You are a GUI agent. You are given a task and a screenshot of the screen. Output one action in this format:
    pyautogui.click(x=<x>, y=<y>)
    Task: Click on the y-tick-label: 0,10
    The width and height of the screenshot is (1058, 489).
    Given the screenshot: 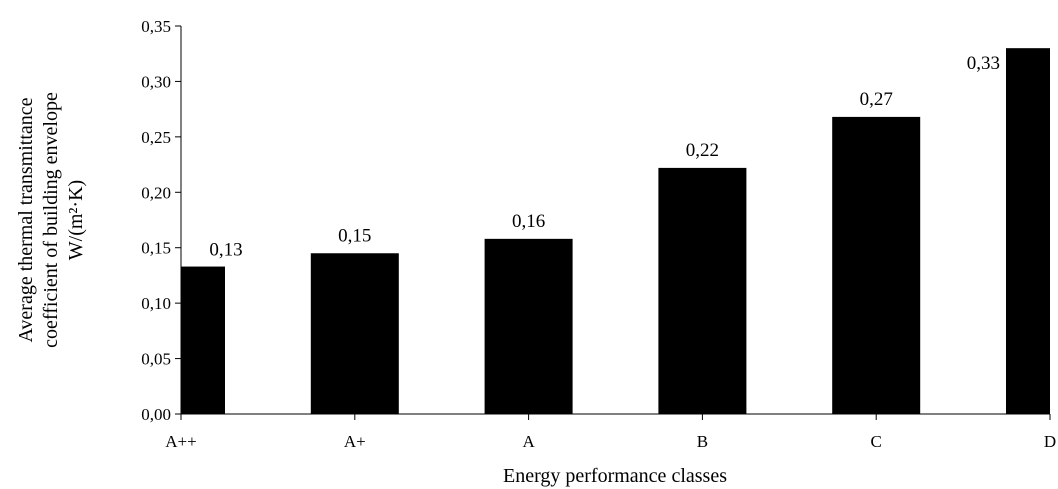 What is the action you would take?
    pyautogui.click(x=156, y=303)
    